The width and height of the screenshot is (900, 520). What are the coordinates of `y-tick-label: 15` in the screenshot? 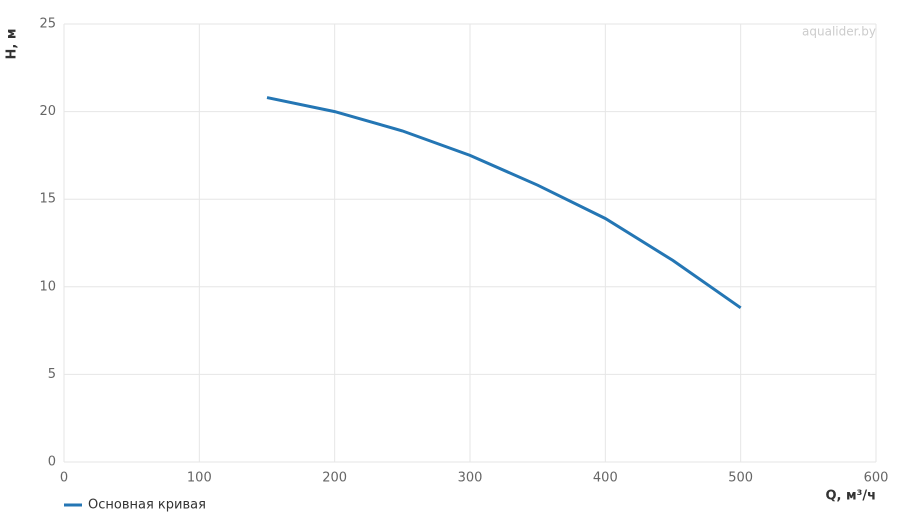 It's located at (47, 199).